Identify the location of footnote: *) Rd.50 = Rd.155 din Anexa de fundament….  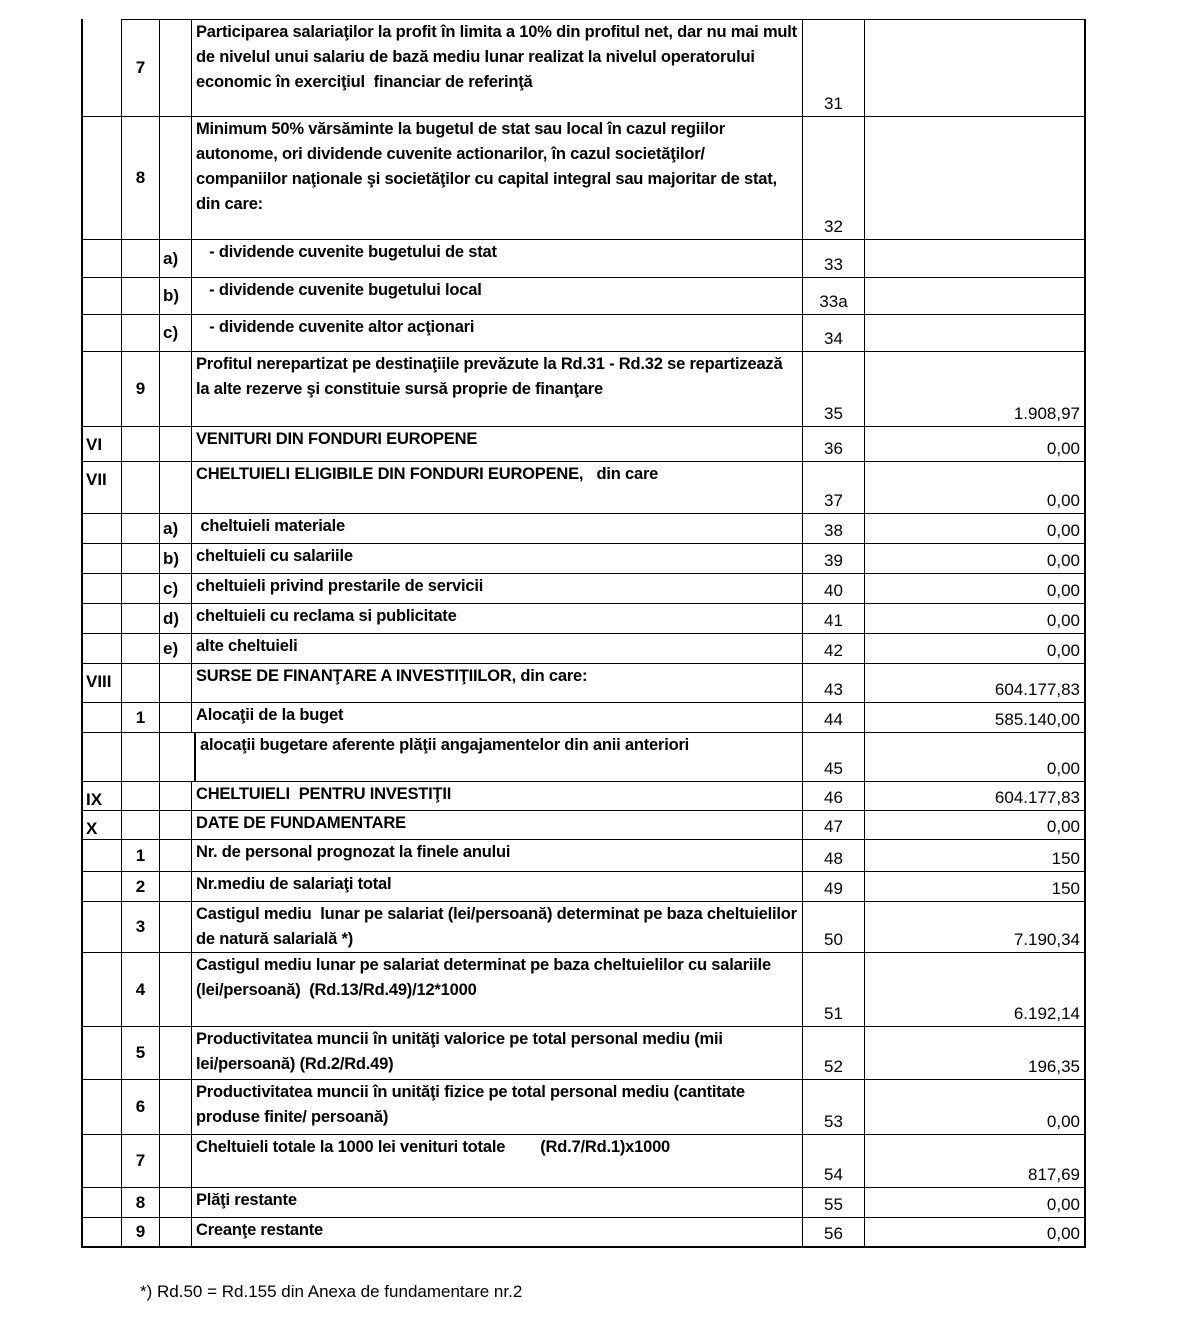
(331, 1291).